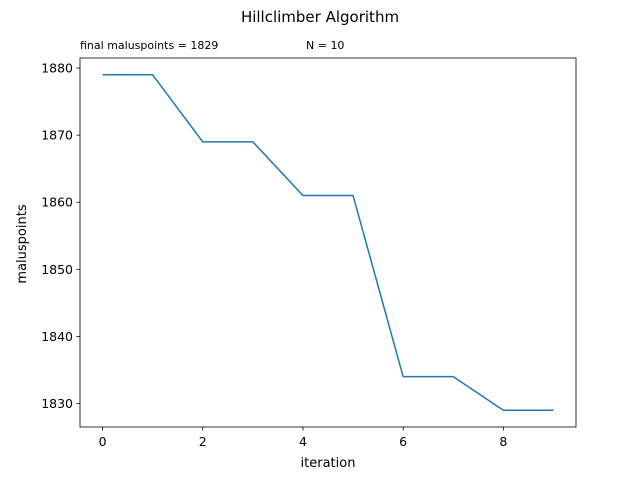  Describe the element at coordinates (57, 135) in the screenshot. I see `y-tick-label: 1870` at that location.